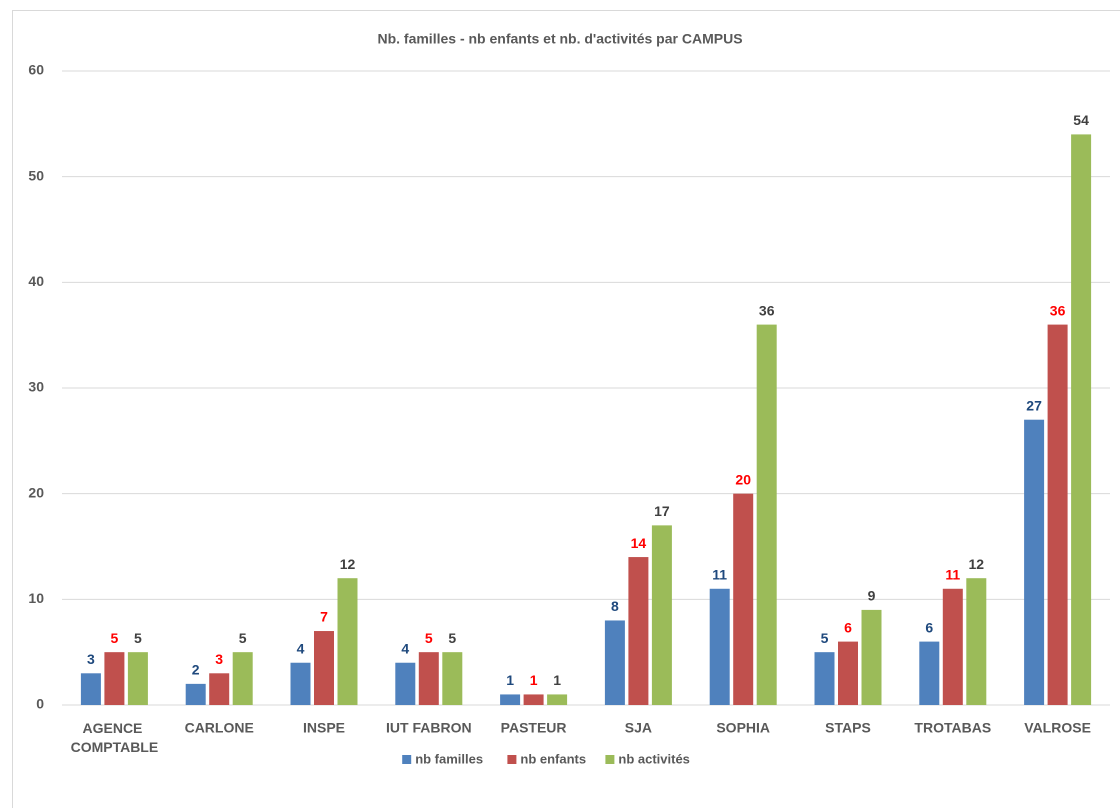  Describe the element at coordinates (615, 606) in the screenshot. I see `data-label: 8` at that location.